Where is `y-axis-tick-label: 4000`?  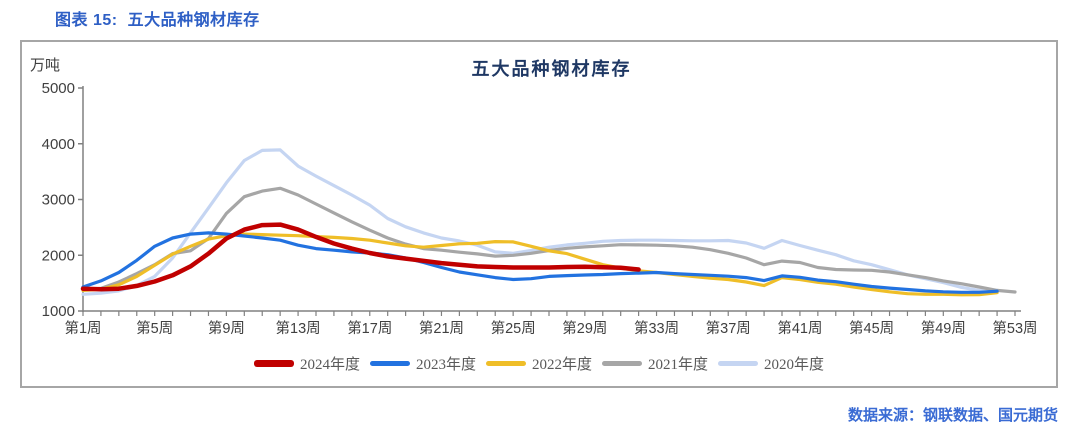 y-axis-tick-label: 4000 is located at coordinates (58, 144).